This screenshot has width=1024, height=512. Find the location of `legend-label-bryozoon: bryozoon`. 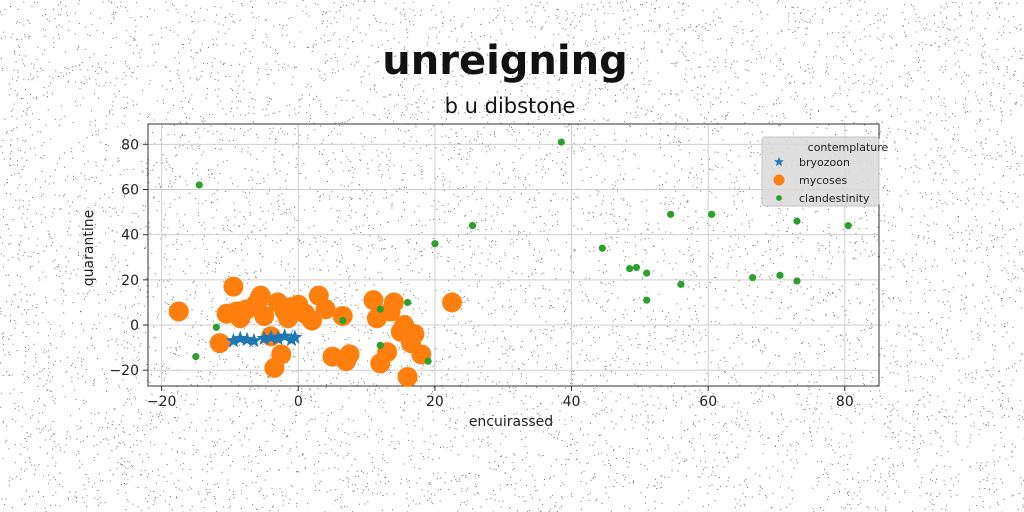

legend-label-bryozoon: bryozoon is located at coordinates (824, 162).